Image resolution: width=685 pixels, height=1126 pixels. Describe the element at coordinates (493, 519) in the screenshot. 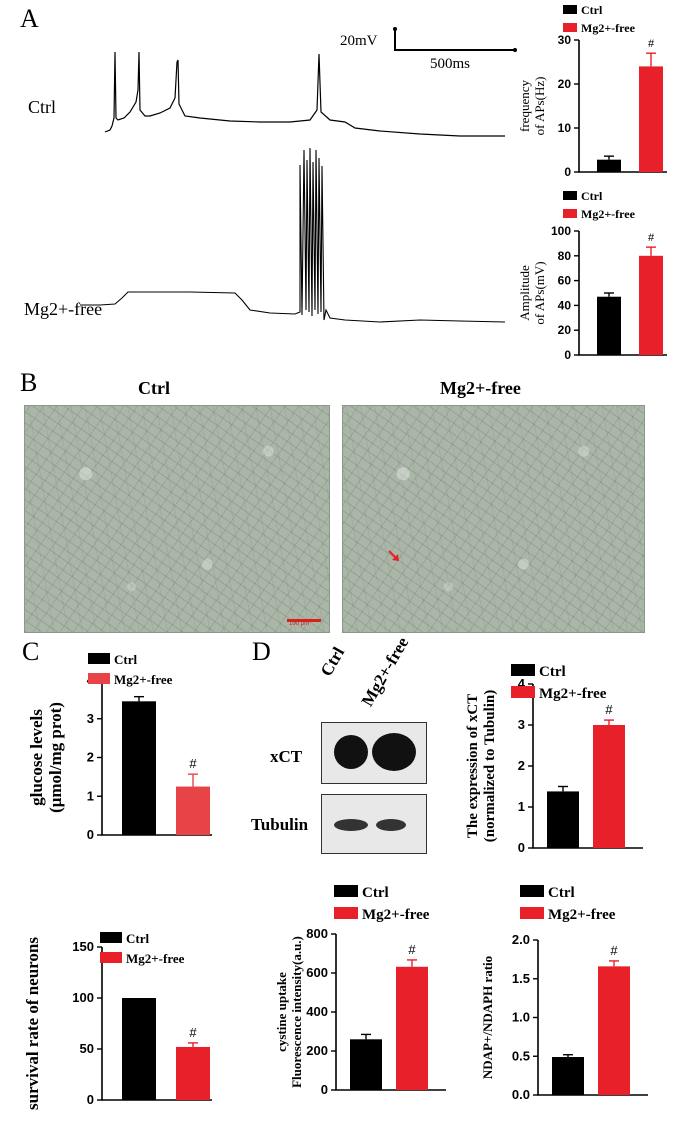

I see `micrograph-mg` at that location.